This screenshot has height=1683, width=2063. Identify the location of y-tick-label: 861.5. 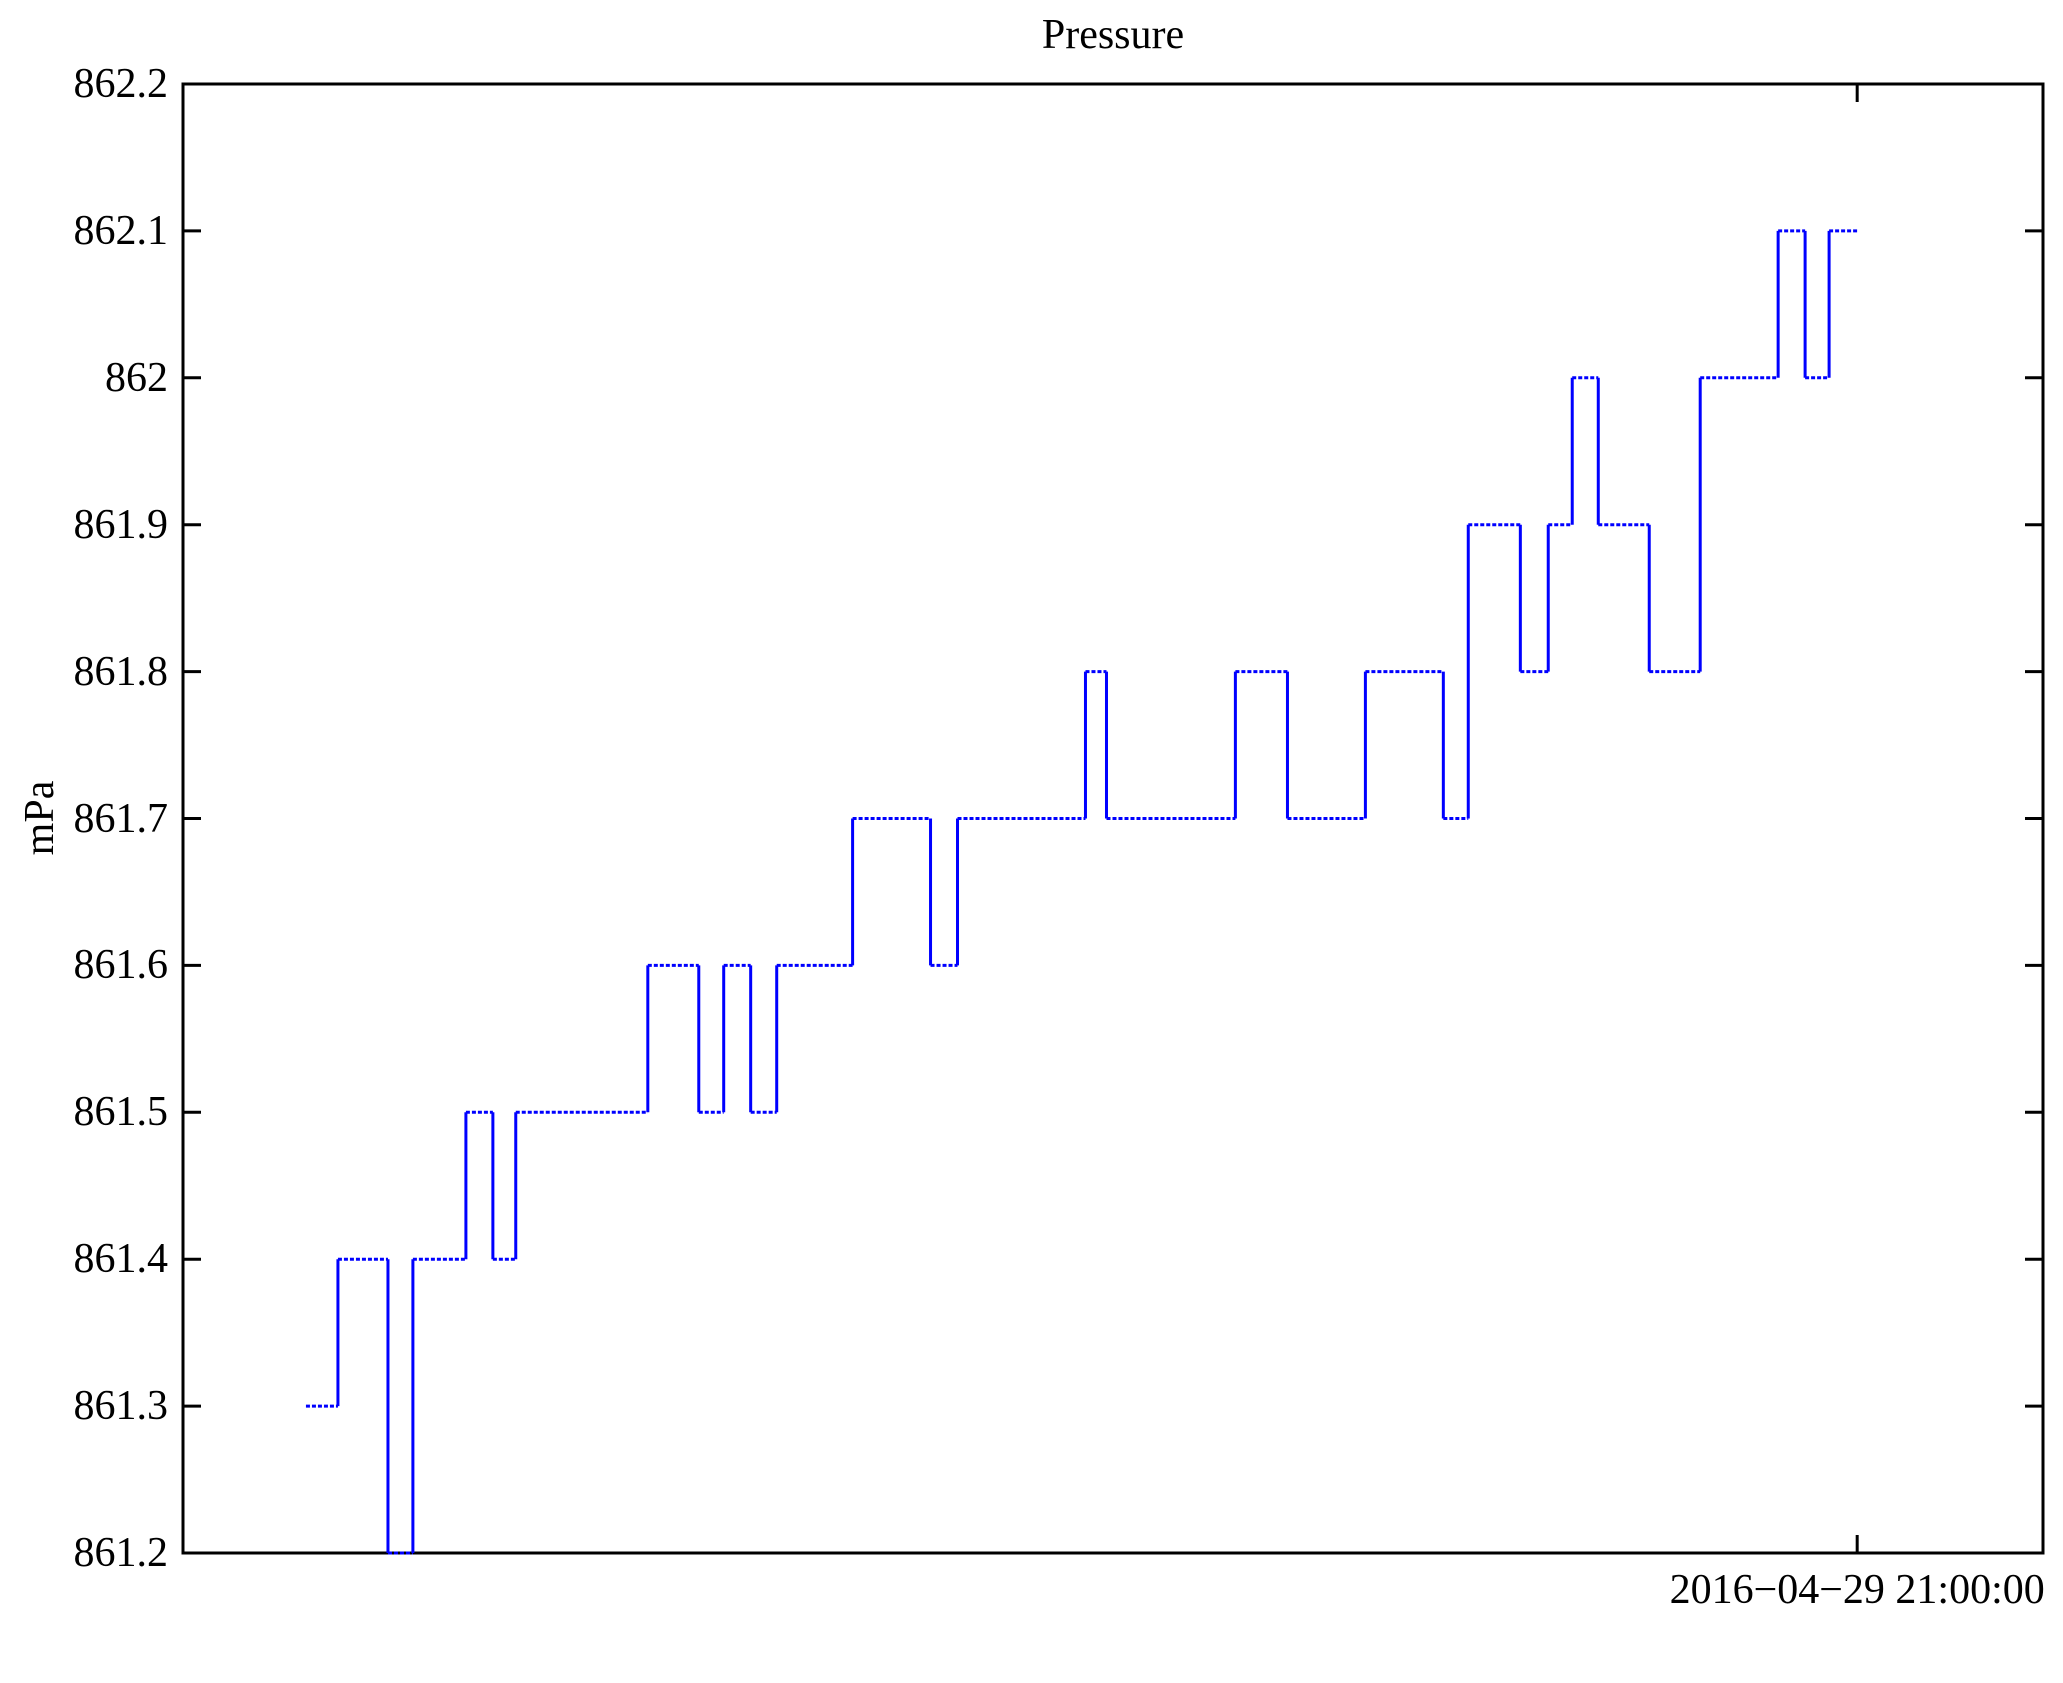
(121, 1112).